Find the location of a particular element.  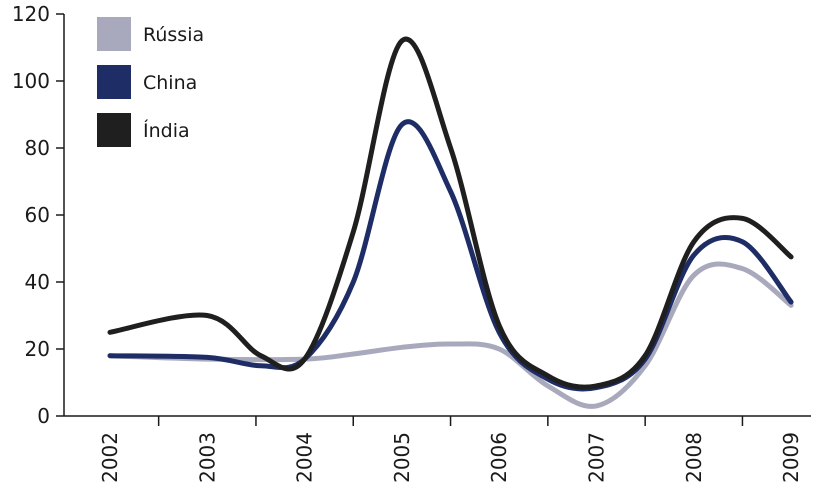

y-ticks: 0 20 40 60 80 100 120 is located at coordinates (38, 215).